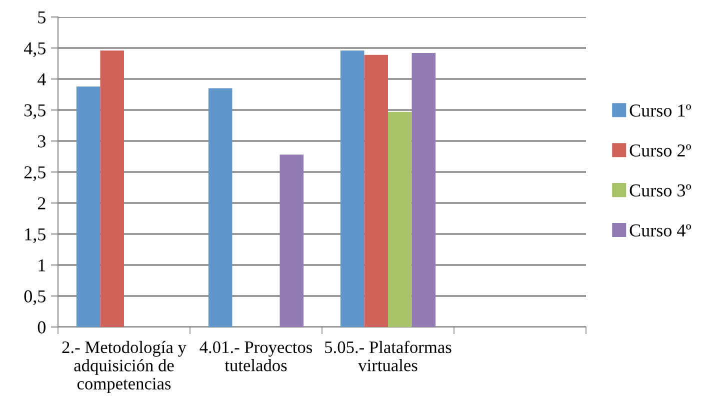 The image size is (723, 412). I want to click on legend-label: Curso 1º, so click(661, 110).